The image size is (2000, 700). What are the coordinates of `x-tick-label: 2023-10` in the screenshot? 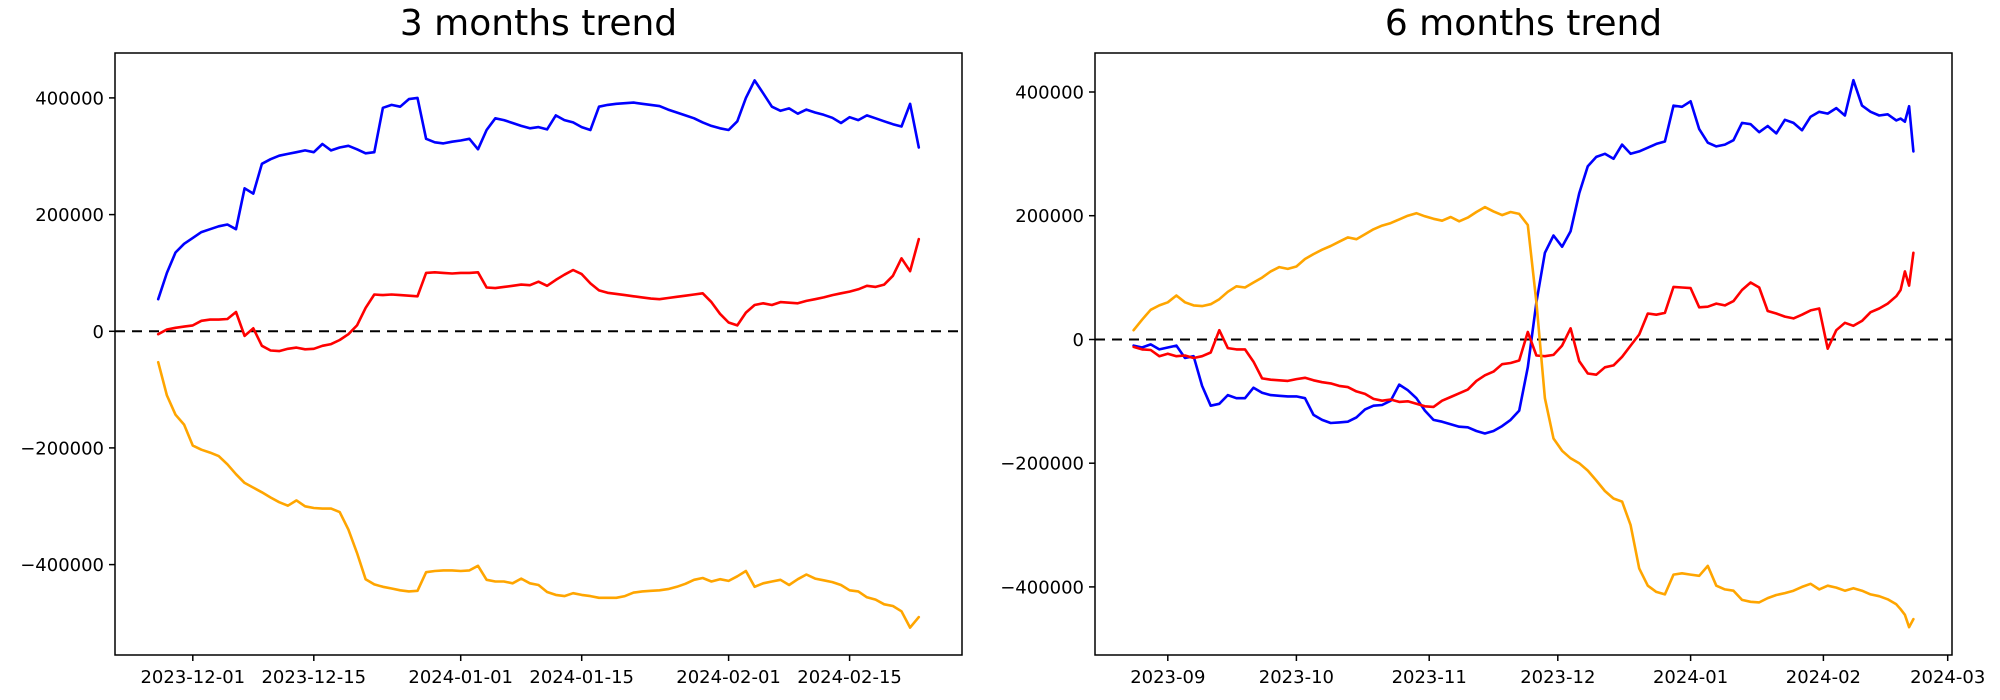 It's located at (1296, 677).